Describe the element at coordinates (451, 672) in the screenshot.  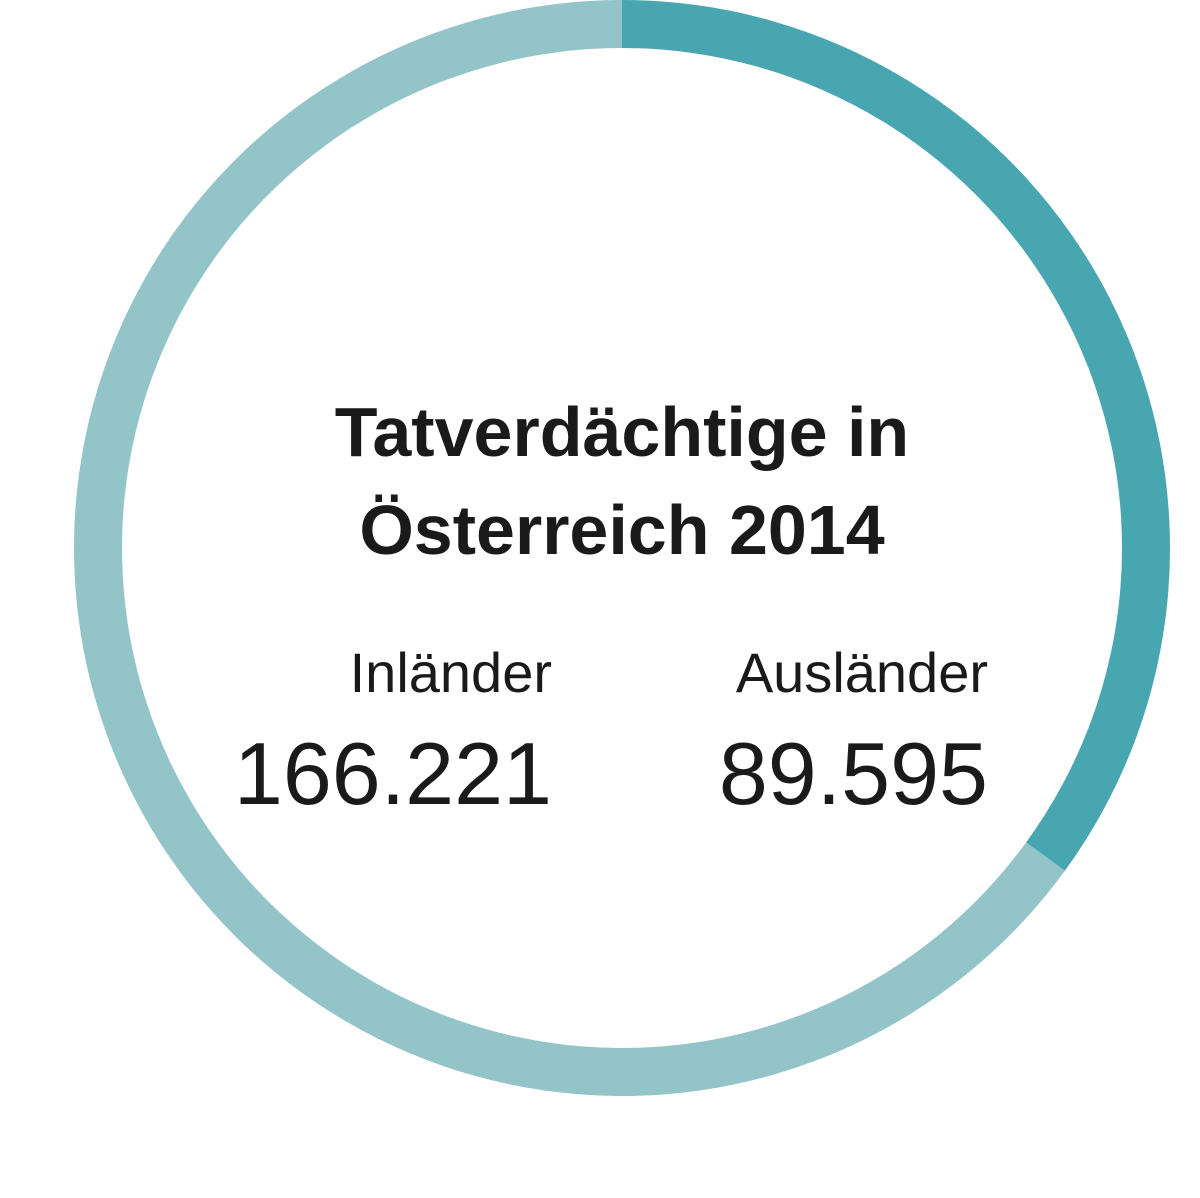
I see `slice-label-inlaender: Inländer` at that location.